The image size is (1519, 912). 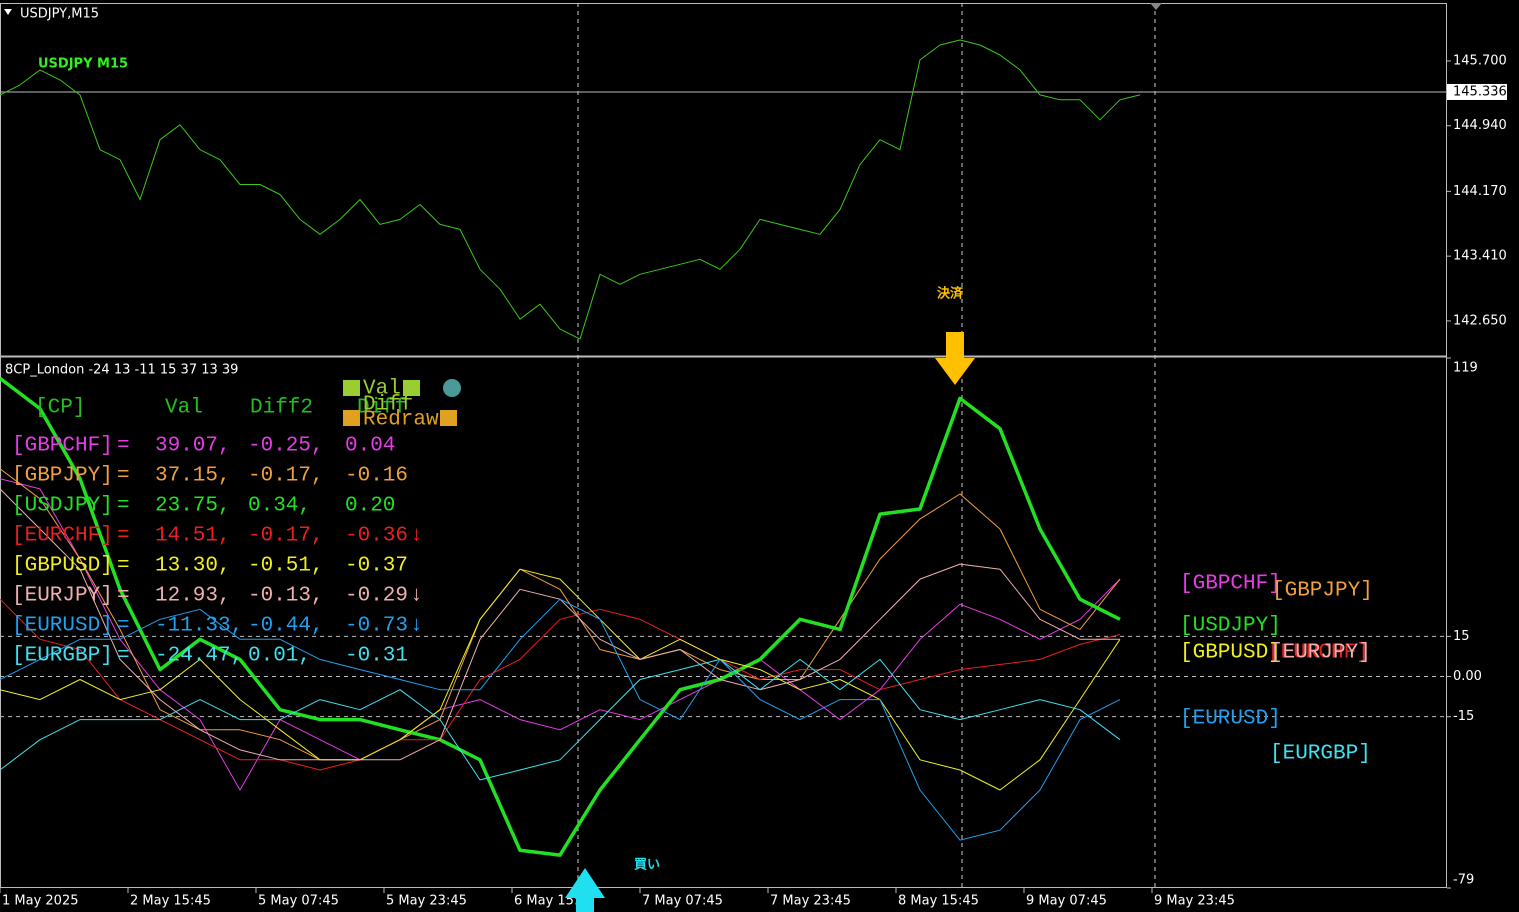 I want to click on button-label: Val, so click(x=382, y=389).